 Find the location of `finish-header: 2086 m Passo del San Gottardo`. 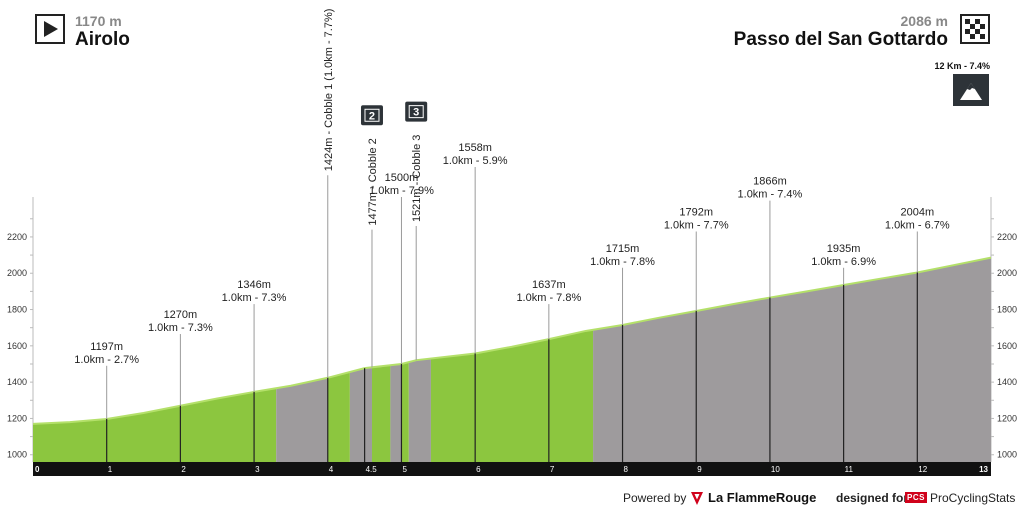

finish-header: 2086 m Passo del San Gottardo is located at coordinates (795, 33).